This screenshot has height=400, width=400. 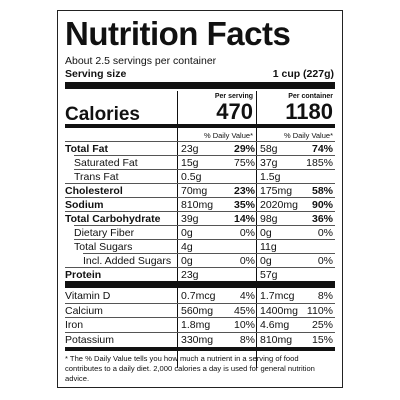 I want to click on serving-dv: 45%, so click(x=244, y=310).